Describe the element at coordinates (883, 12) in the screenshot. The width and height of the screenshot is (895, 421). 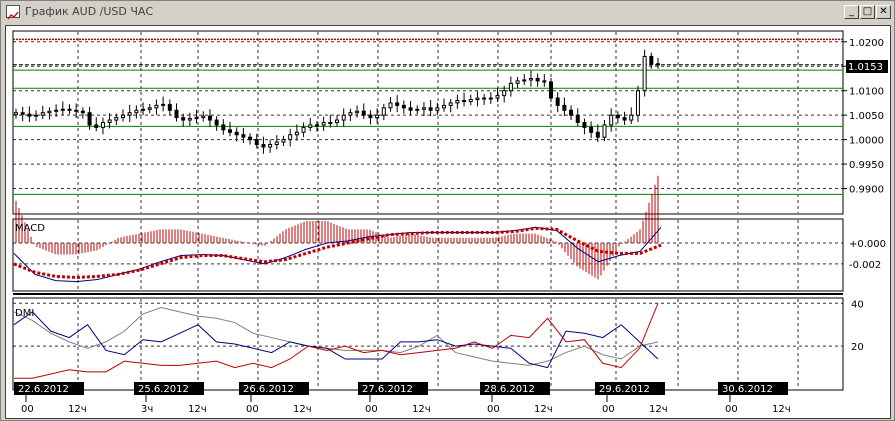
I see `close-button: ✕` at that location.